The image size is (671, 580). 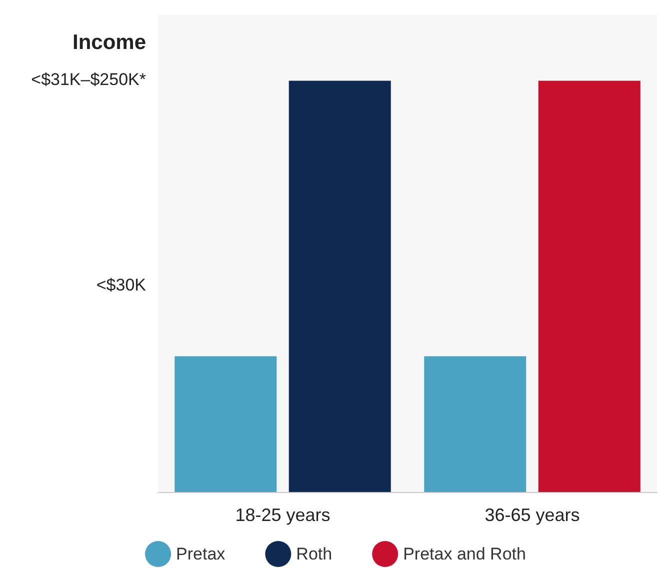 What do you see at coordinates (282, 515) in the screenshot?
I see `x-tick-label: 18-25 years` at bounding box center [282, 515].